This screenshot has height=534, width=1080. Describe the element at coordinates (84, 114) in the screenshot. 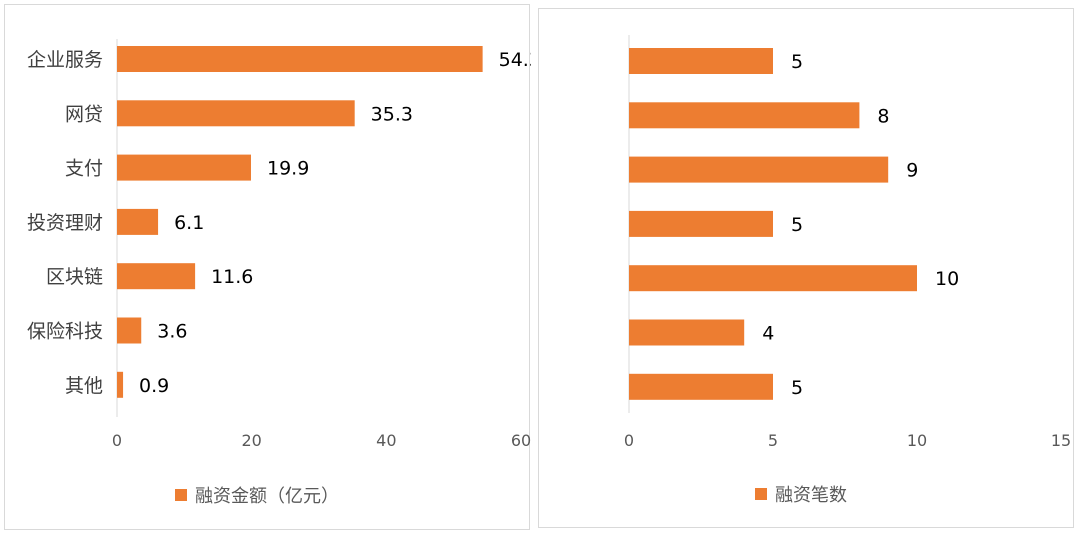

I see `category-label: 网贷` at that location.